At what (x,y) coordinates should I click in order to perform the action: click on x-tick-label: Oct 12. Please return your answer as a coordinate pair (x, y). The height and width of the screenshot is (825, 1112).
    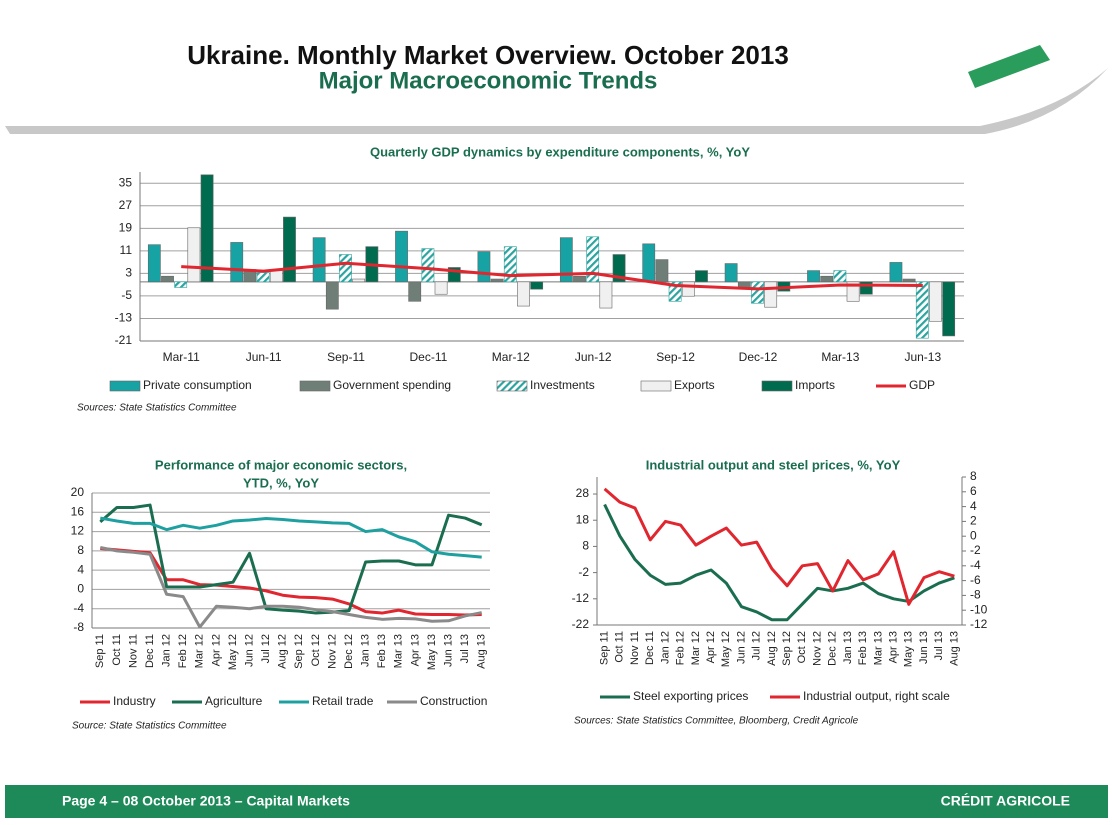
    Looking at the image, I should click on (802, 647).